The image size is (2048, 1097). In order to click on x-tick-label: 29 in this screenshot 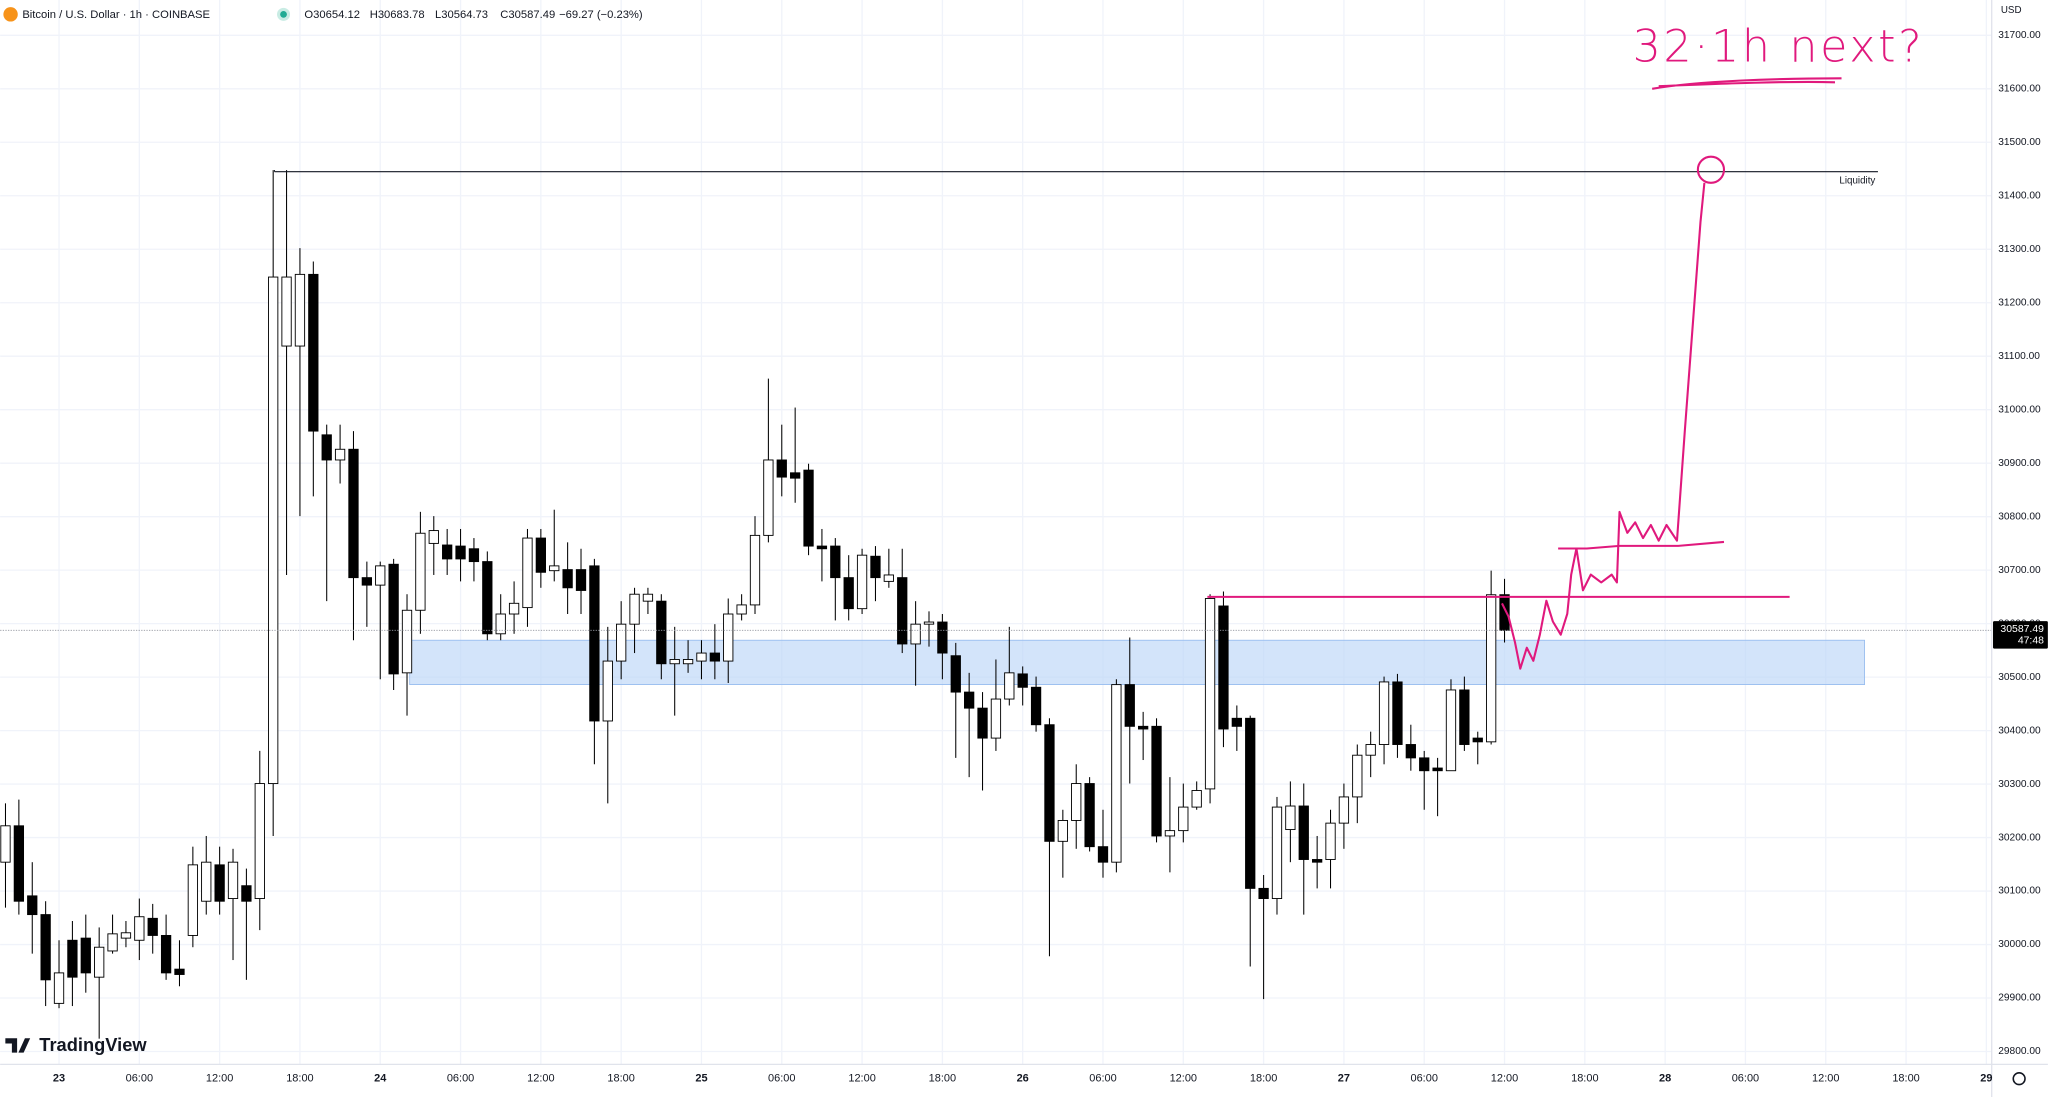, I will do `click(1986, 1079)`.